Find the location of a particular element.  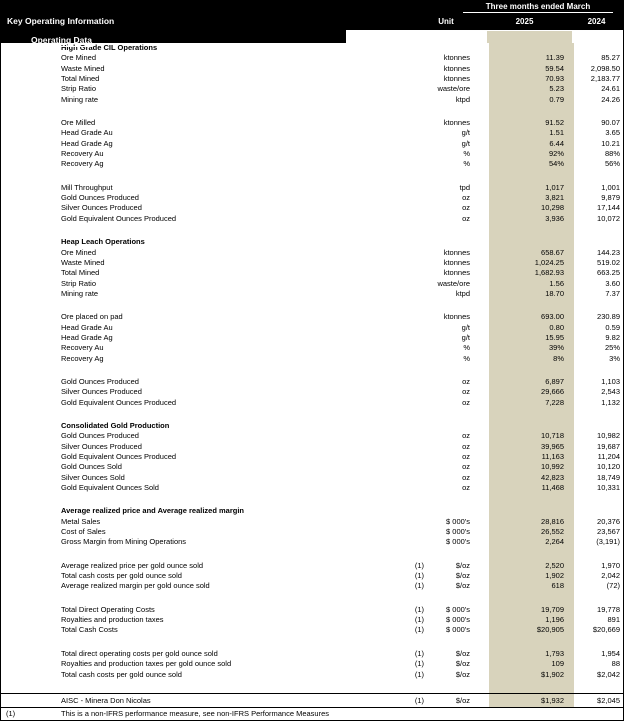

value-2024: 11,204 is located at coordinates (608, 456).